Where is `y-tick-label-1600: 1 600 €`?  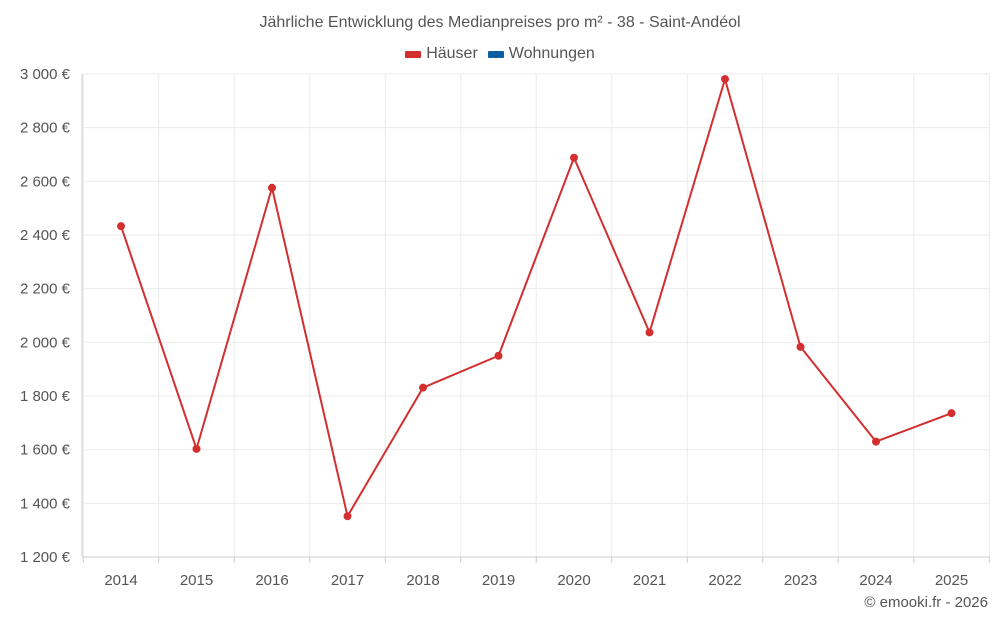 y-tick-label-1600: 1 600 € is located at coordinates (45, 450).